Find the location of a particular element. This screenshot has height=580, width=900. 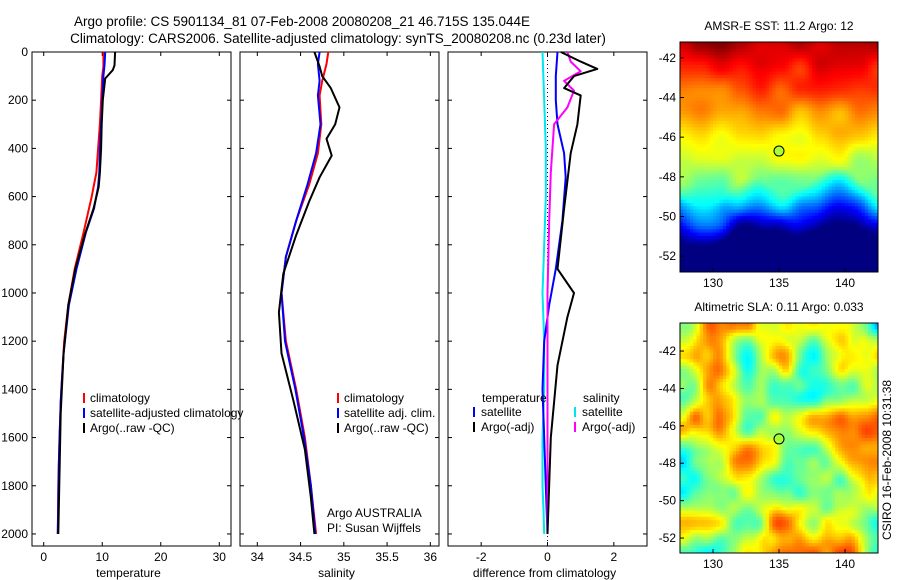

temperature-ytick-label: 1600 is located at coordinates (14, 438).